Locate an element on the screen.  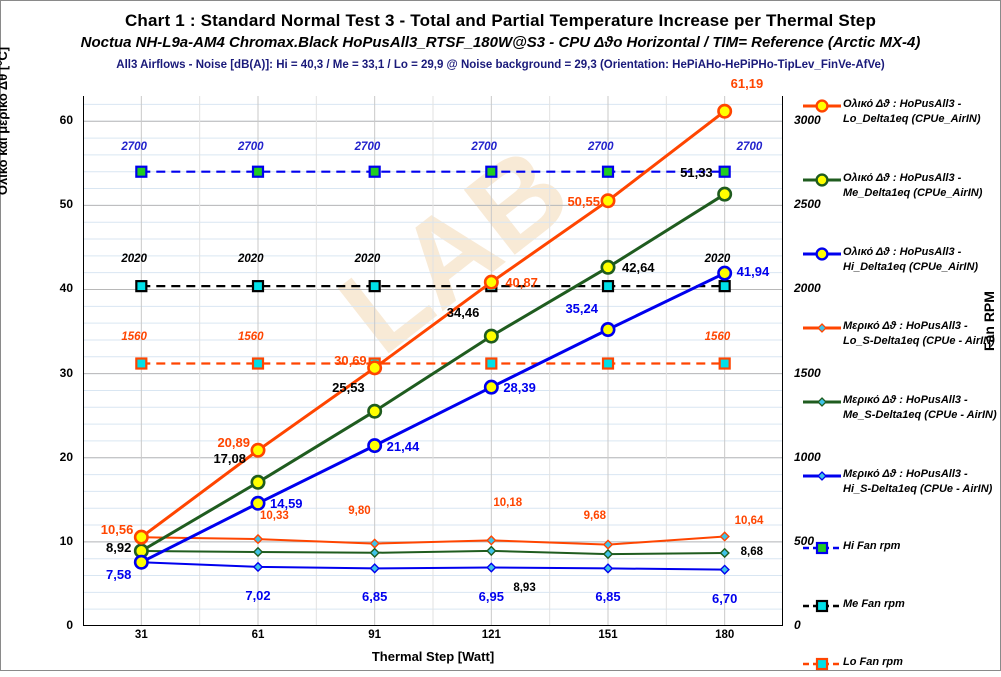
legend-item-label: Hi Fan rpm is located at coordinates (872, 546).